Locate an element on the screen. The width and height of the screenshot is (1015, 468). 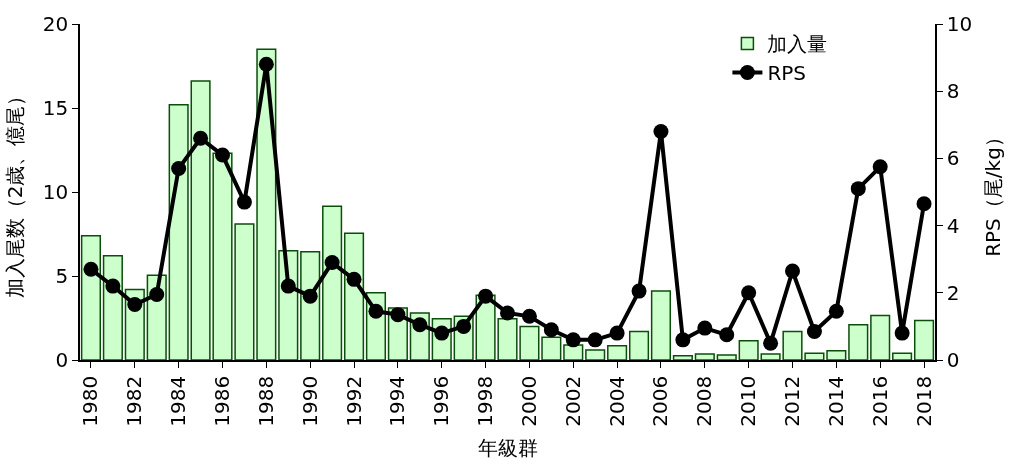
x-tick-label: 2004 is located at coordinates (616, 401).